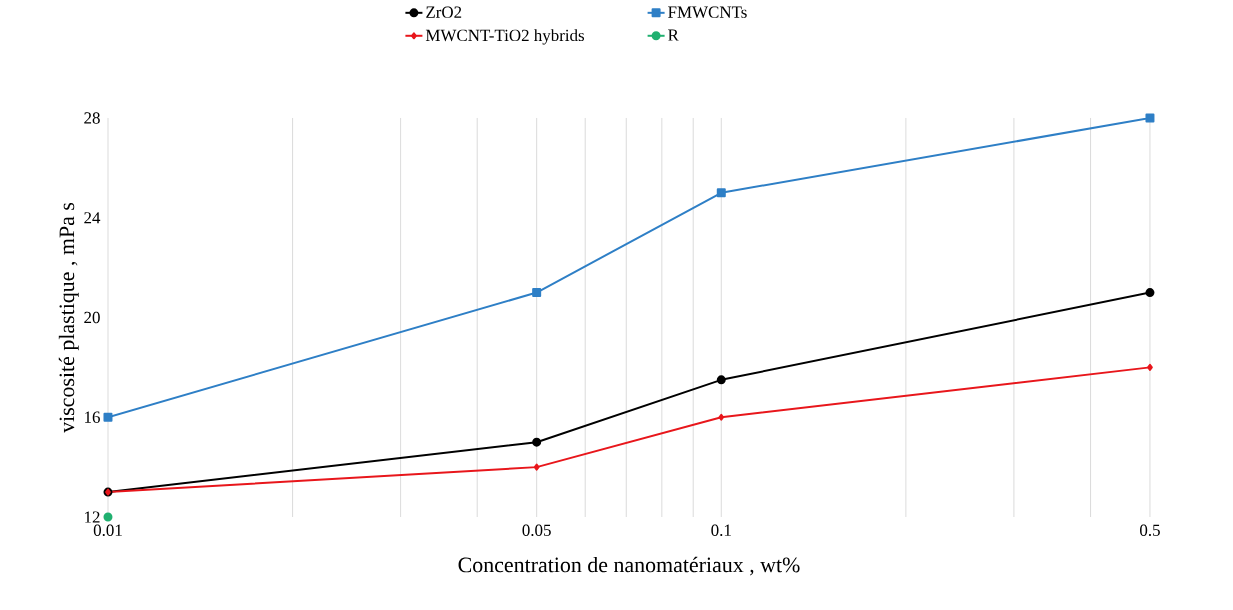 This screenshot has width=1233, height=610. What do you see at coordinates (444, 12) in the screenshot?
I see `legend-label: ZrO2` at bounding box center [444, 12].